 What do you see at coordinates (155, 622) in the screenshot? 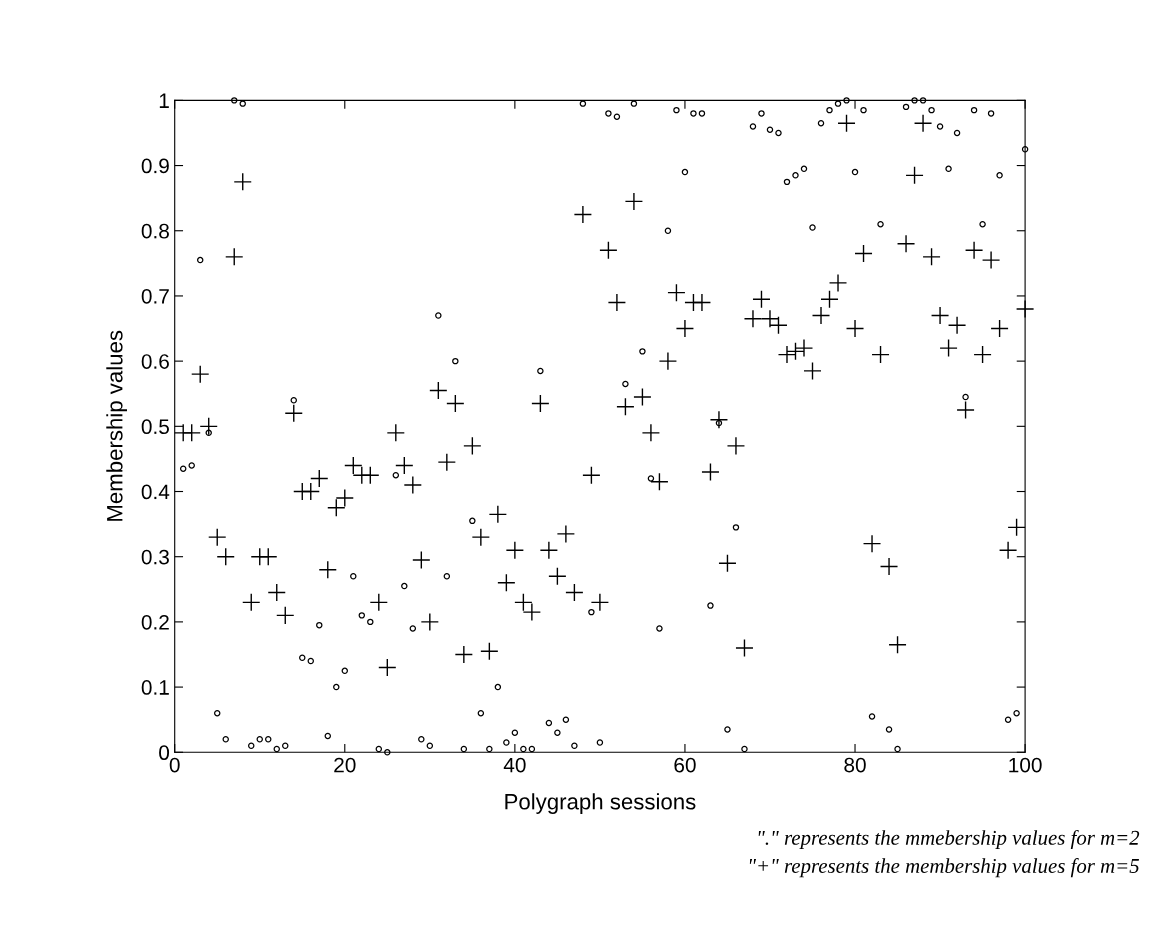
I see `y-tick-label: 0.2` at bounding box center [155, 622].